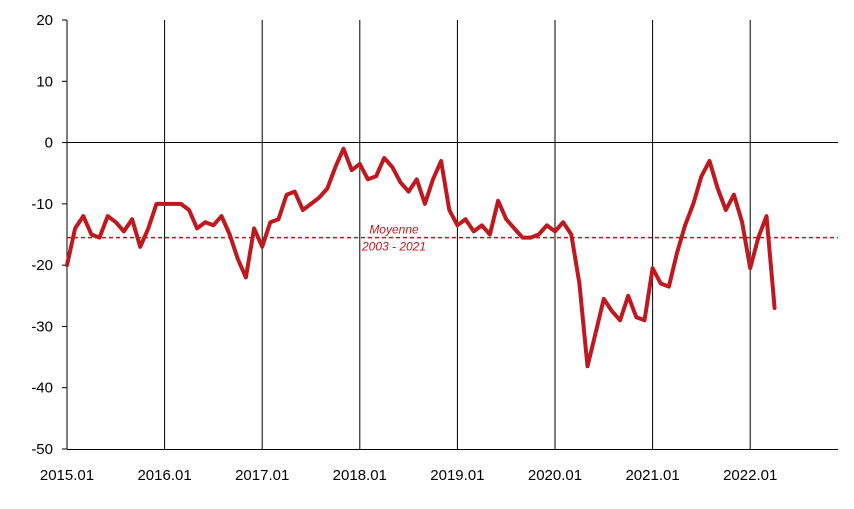 Image resolution: width=854 pixels, height=509 pixels. I want to click on x-tick-label: 2019.01, so click(457, 475).